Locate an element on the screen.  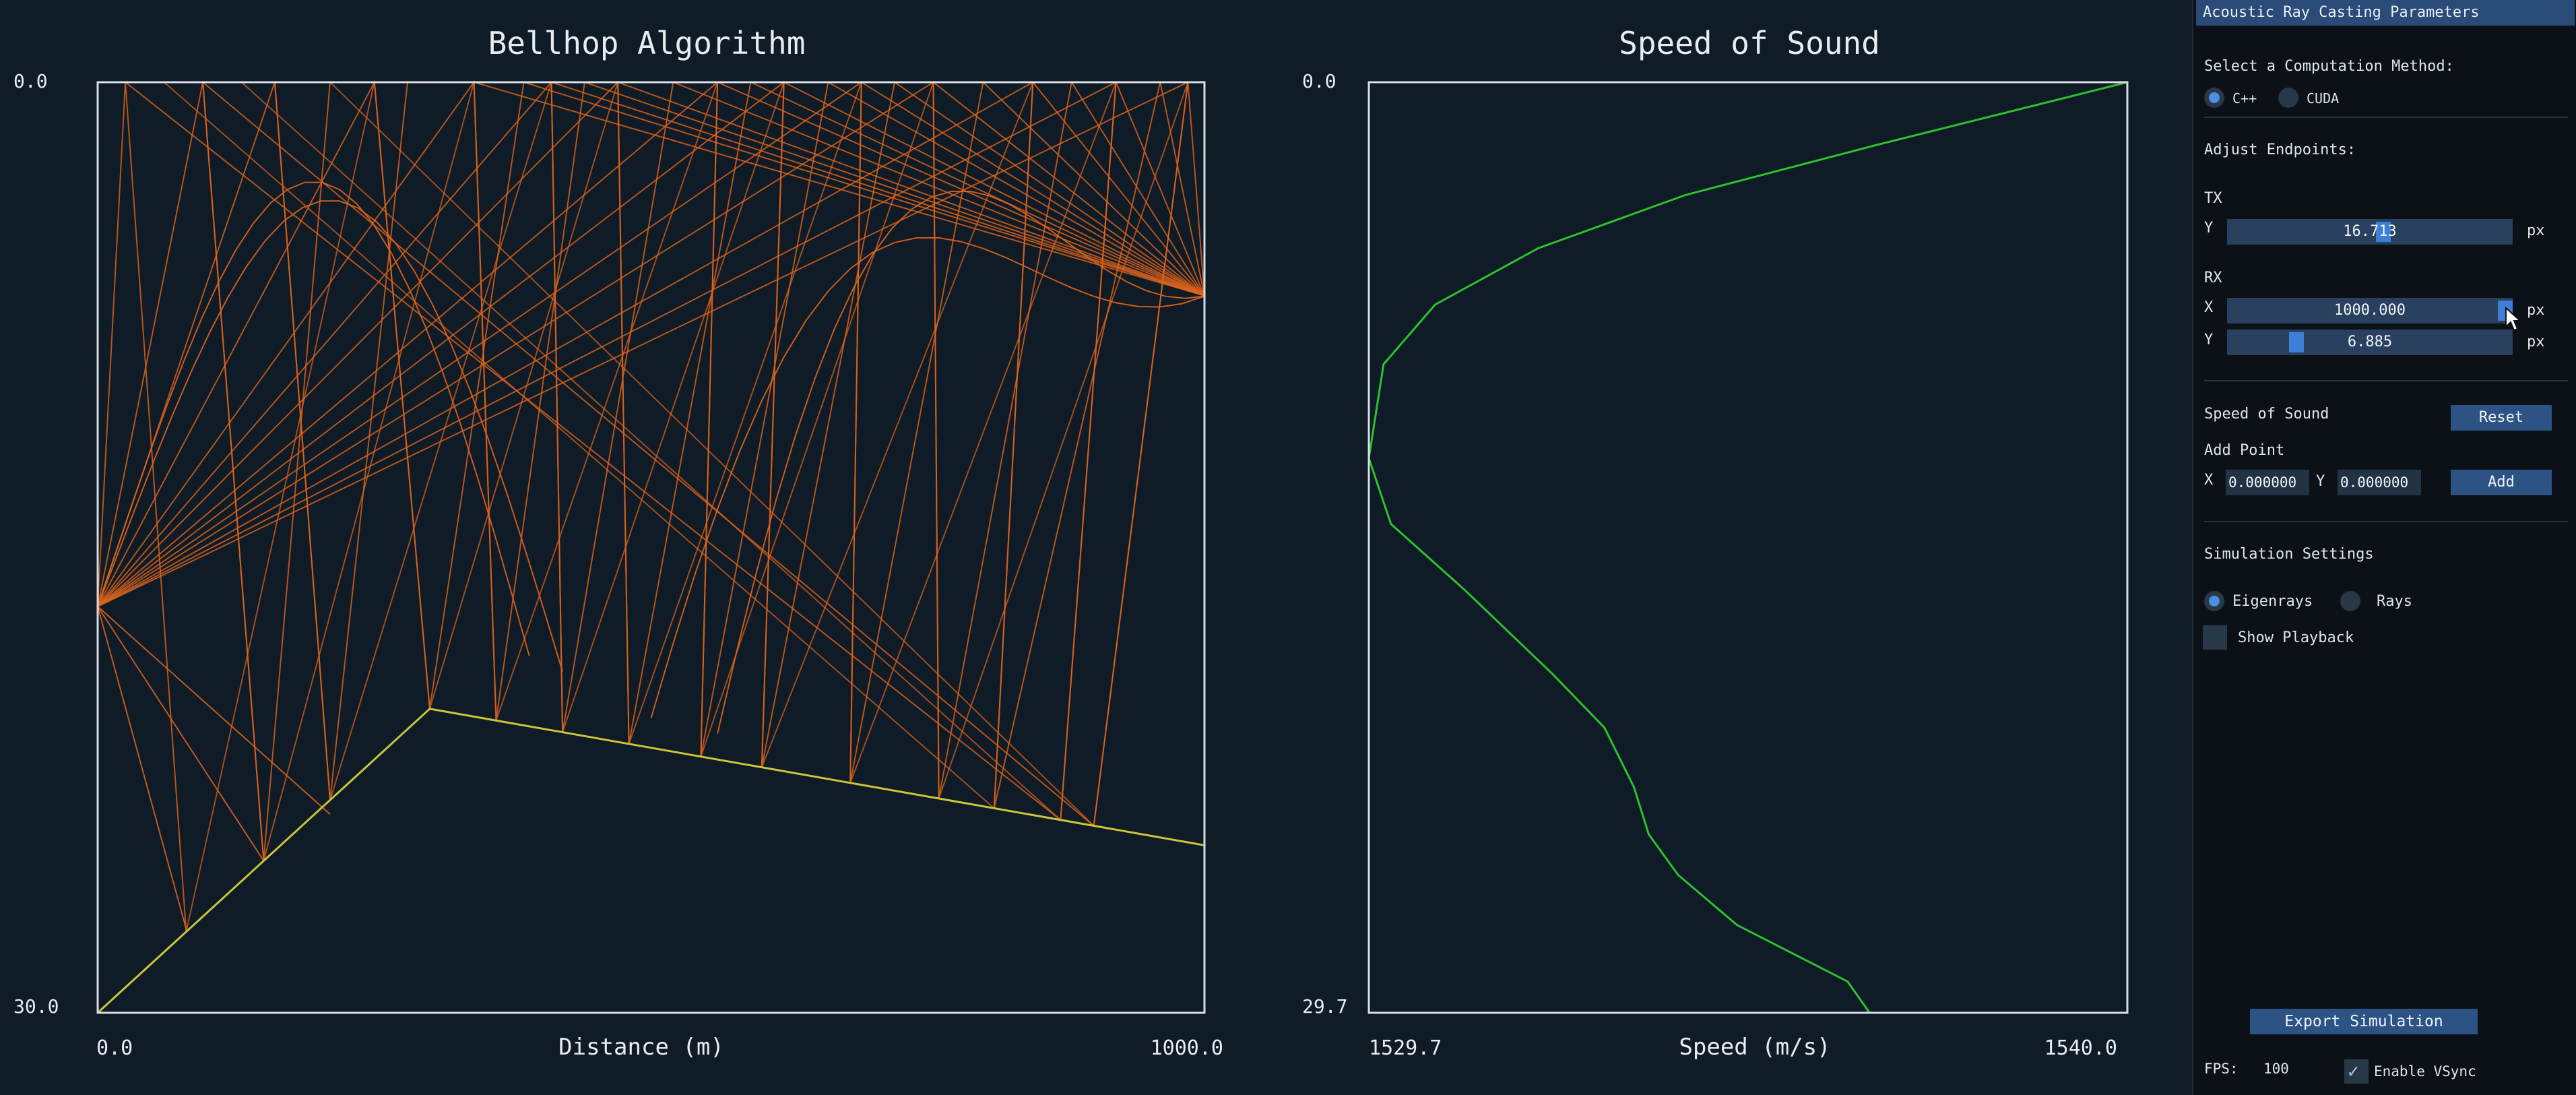
bellhop-x-left-label: 0.0 is located at coordinates (115, 1048).